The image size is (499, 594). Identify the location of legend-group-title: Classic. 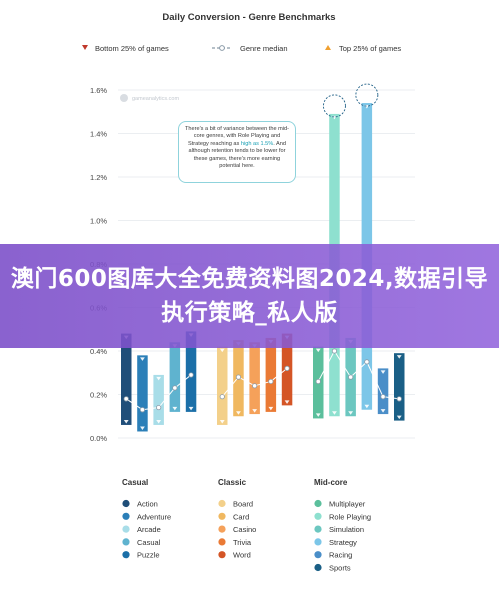
(232, 482).